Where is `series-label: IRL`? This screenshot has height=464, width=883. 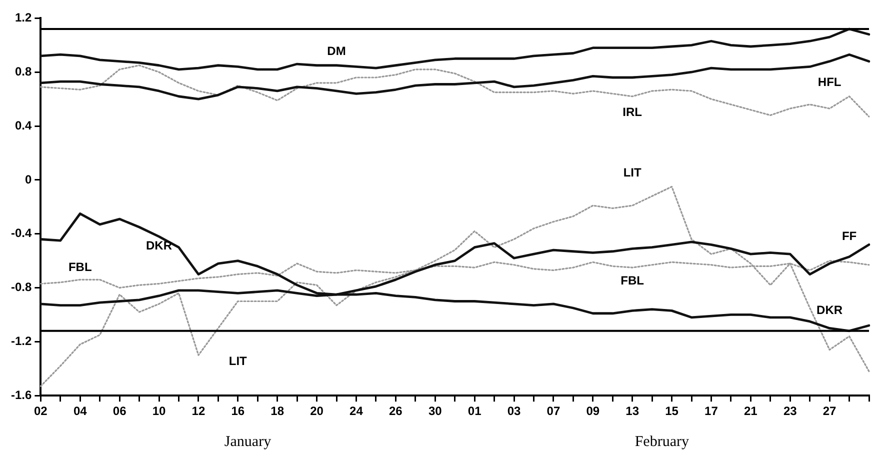 series-label: IRL is located at coordinates (632, 111).